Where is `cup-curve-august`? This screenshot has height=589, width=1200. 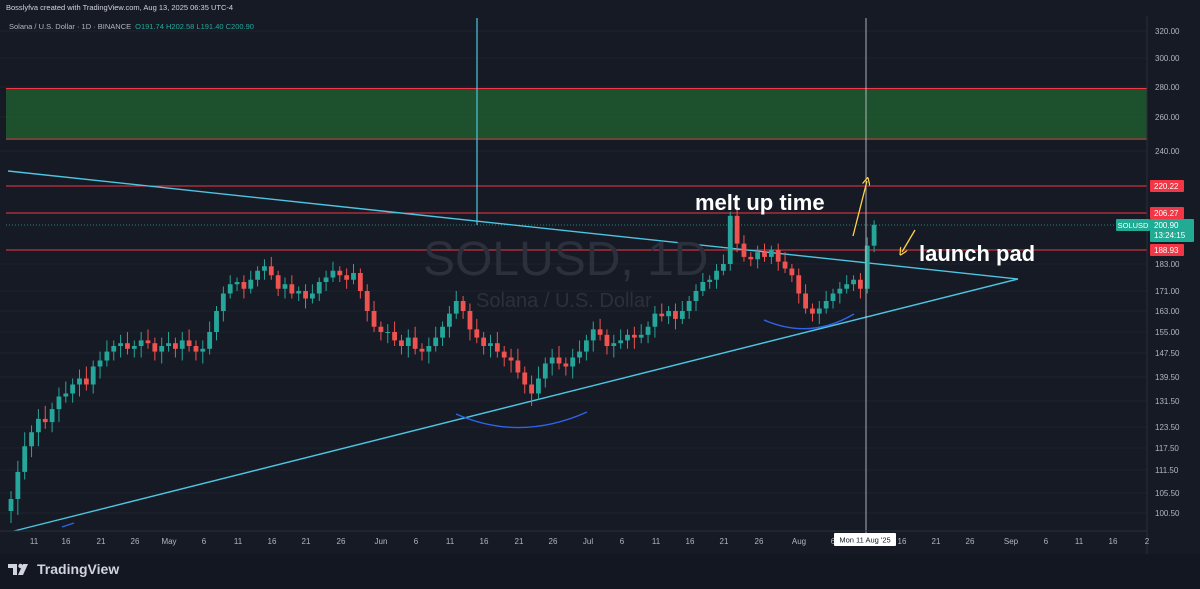
cup-curve-august is located at coordinates (809, 321).